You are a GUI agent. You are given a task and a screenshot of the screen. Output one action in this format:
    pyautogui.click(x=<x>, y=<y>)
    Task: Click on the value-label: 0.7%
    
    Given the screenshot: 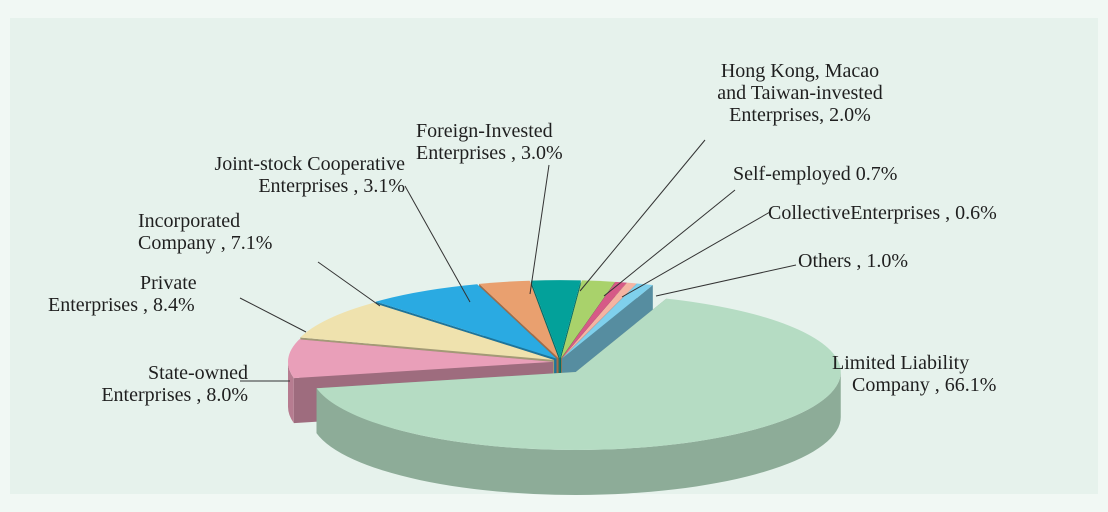 What is the action you would take?
    pyautogui.click(x=876, y=174)
    